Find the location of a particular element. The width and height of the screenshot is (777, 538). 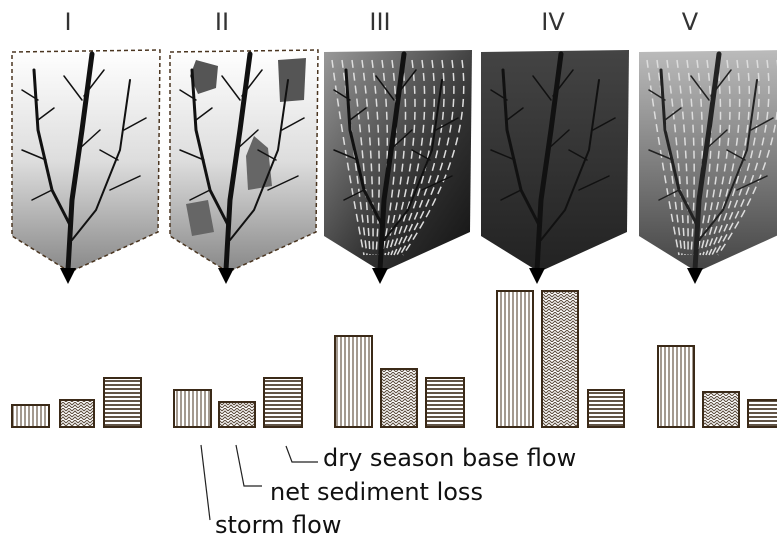

legend-label: dry season base flow is located at coordinates (449, 458).